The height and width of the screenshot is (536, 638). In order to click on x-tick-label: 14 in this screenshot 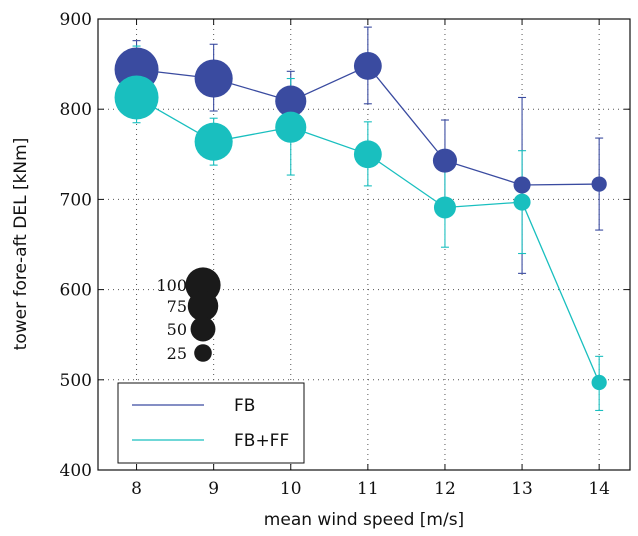, I will do `click(599, 489)`.